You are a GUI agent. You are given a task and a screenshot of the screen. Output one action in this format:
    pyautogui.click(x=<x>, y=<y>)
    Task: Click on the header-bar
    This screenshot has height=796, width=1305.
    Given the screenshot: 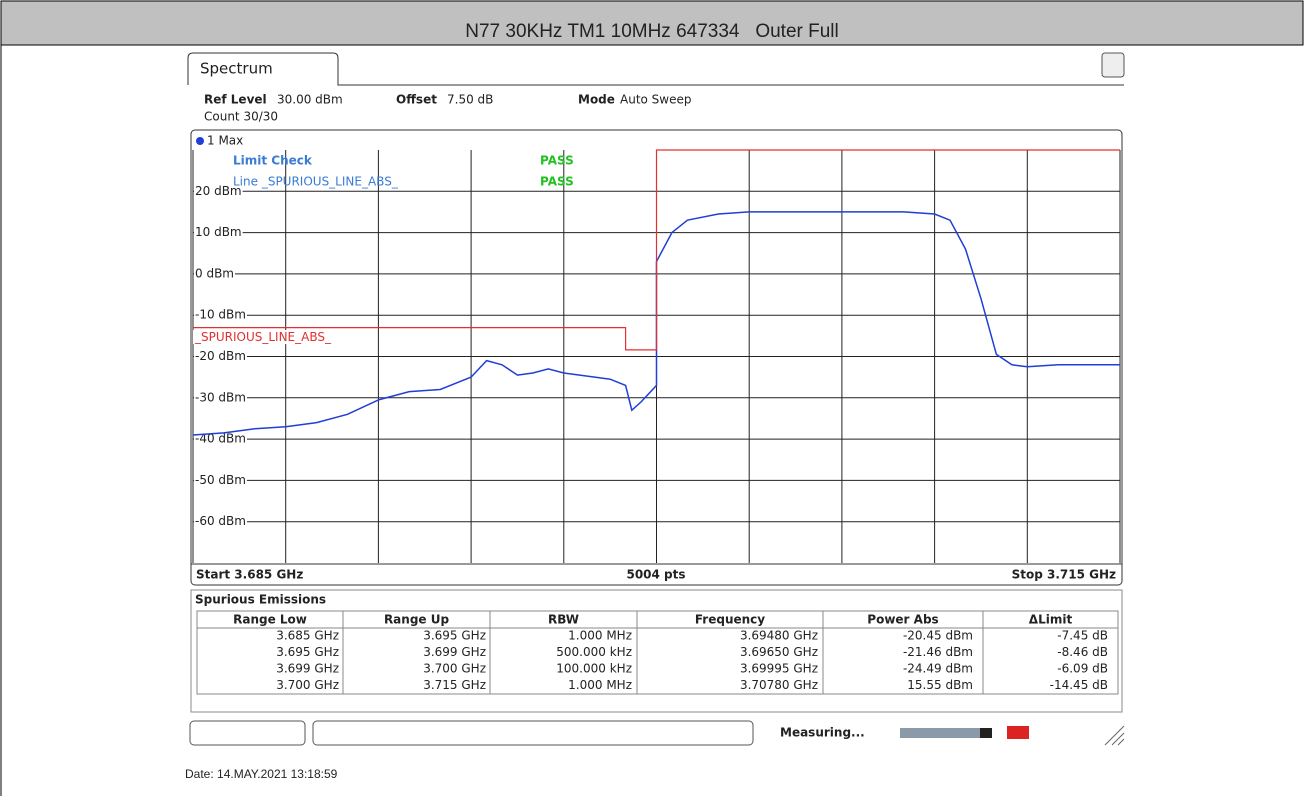 What is the action you would take?
    pyautogui.click(x=652, y=23)
    